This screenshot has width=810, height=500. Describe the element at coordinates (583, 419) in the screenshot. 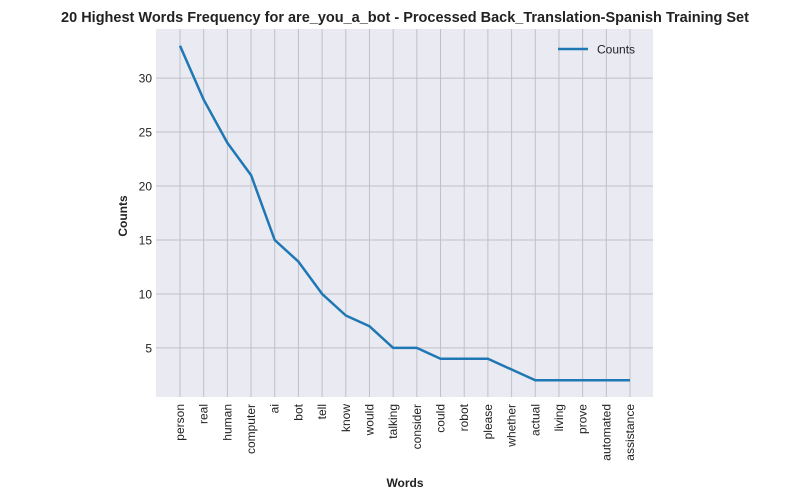

I see `x-tick-label-prove: prove` at that location.